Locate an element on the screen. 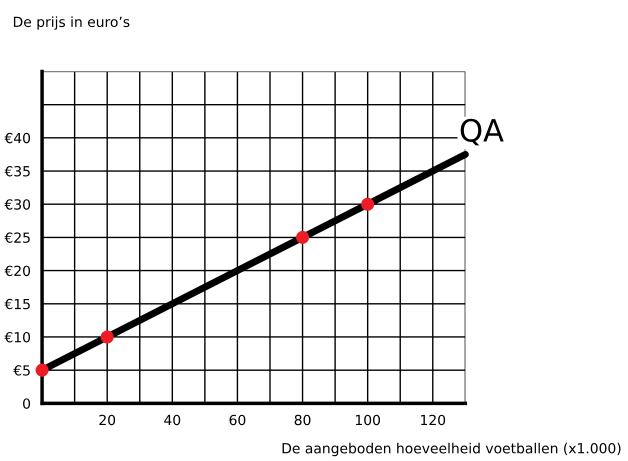 The image size is (628, 461). y-tick-label: €30 is located at coordinates (17, 204).